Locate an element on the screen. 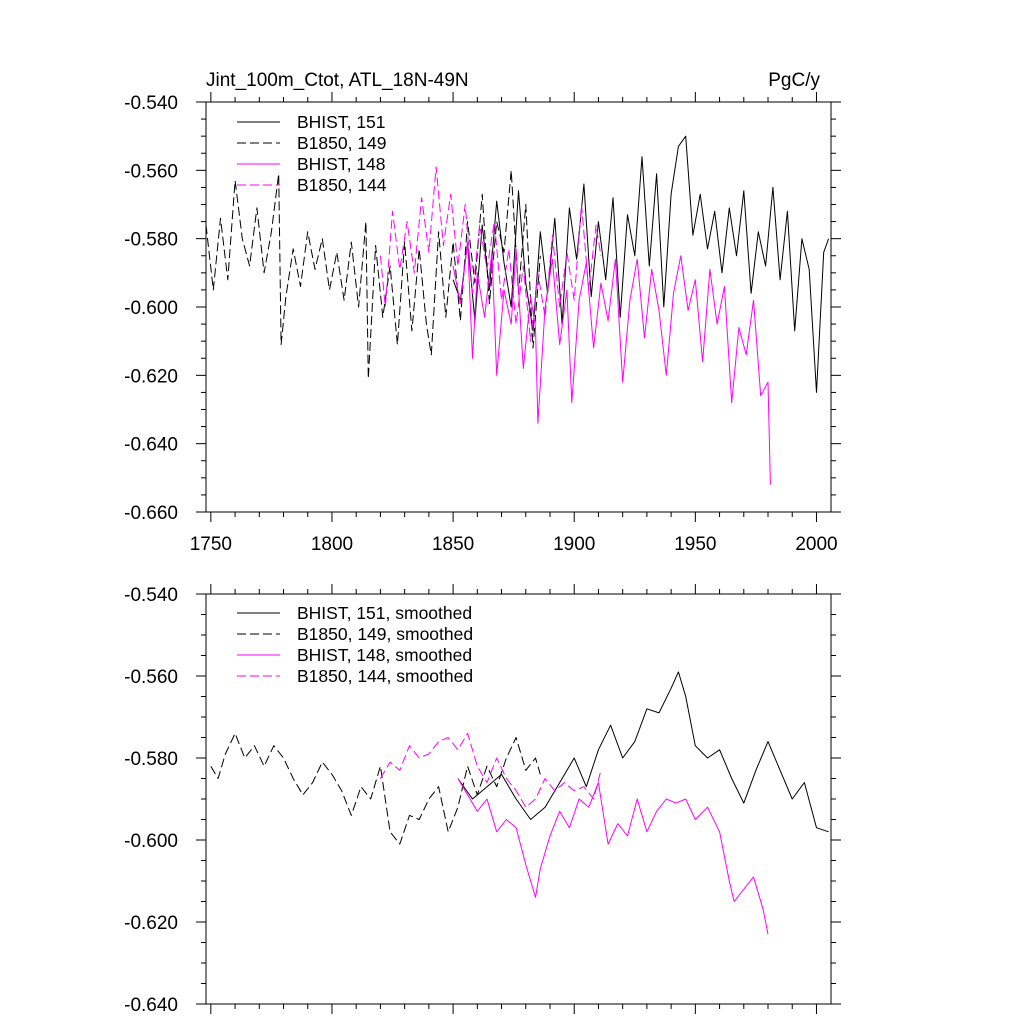 This screenshot has height=1024, width=1024. x-tick-label: 1750 is located at coordinates (211, 544).